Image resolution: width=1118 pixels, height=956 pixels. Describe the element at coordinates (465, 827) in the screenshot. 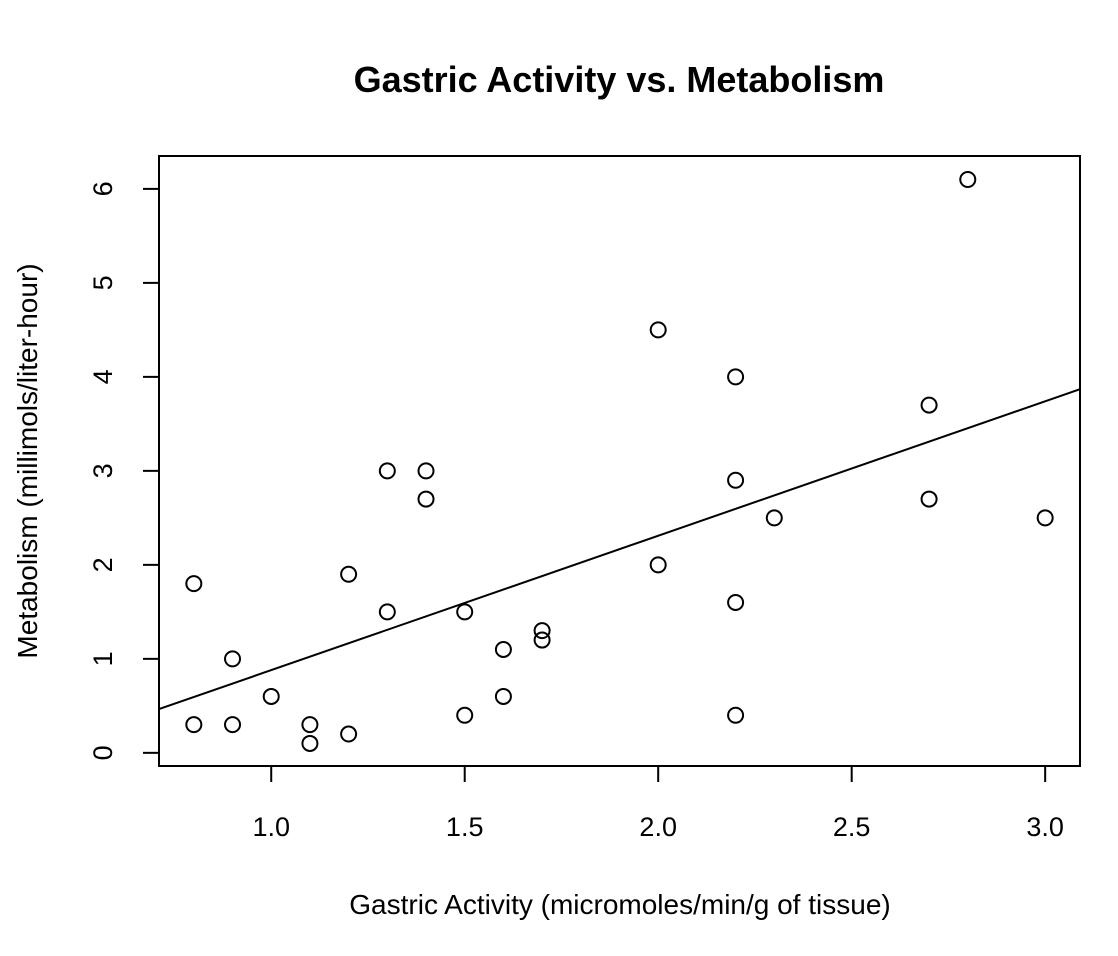

I see `x-tick-label: 1.5` at that location.